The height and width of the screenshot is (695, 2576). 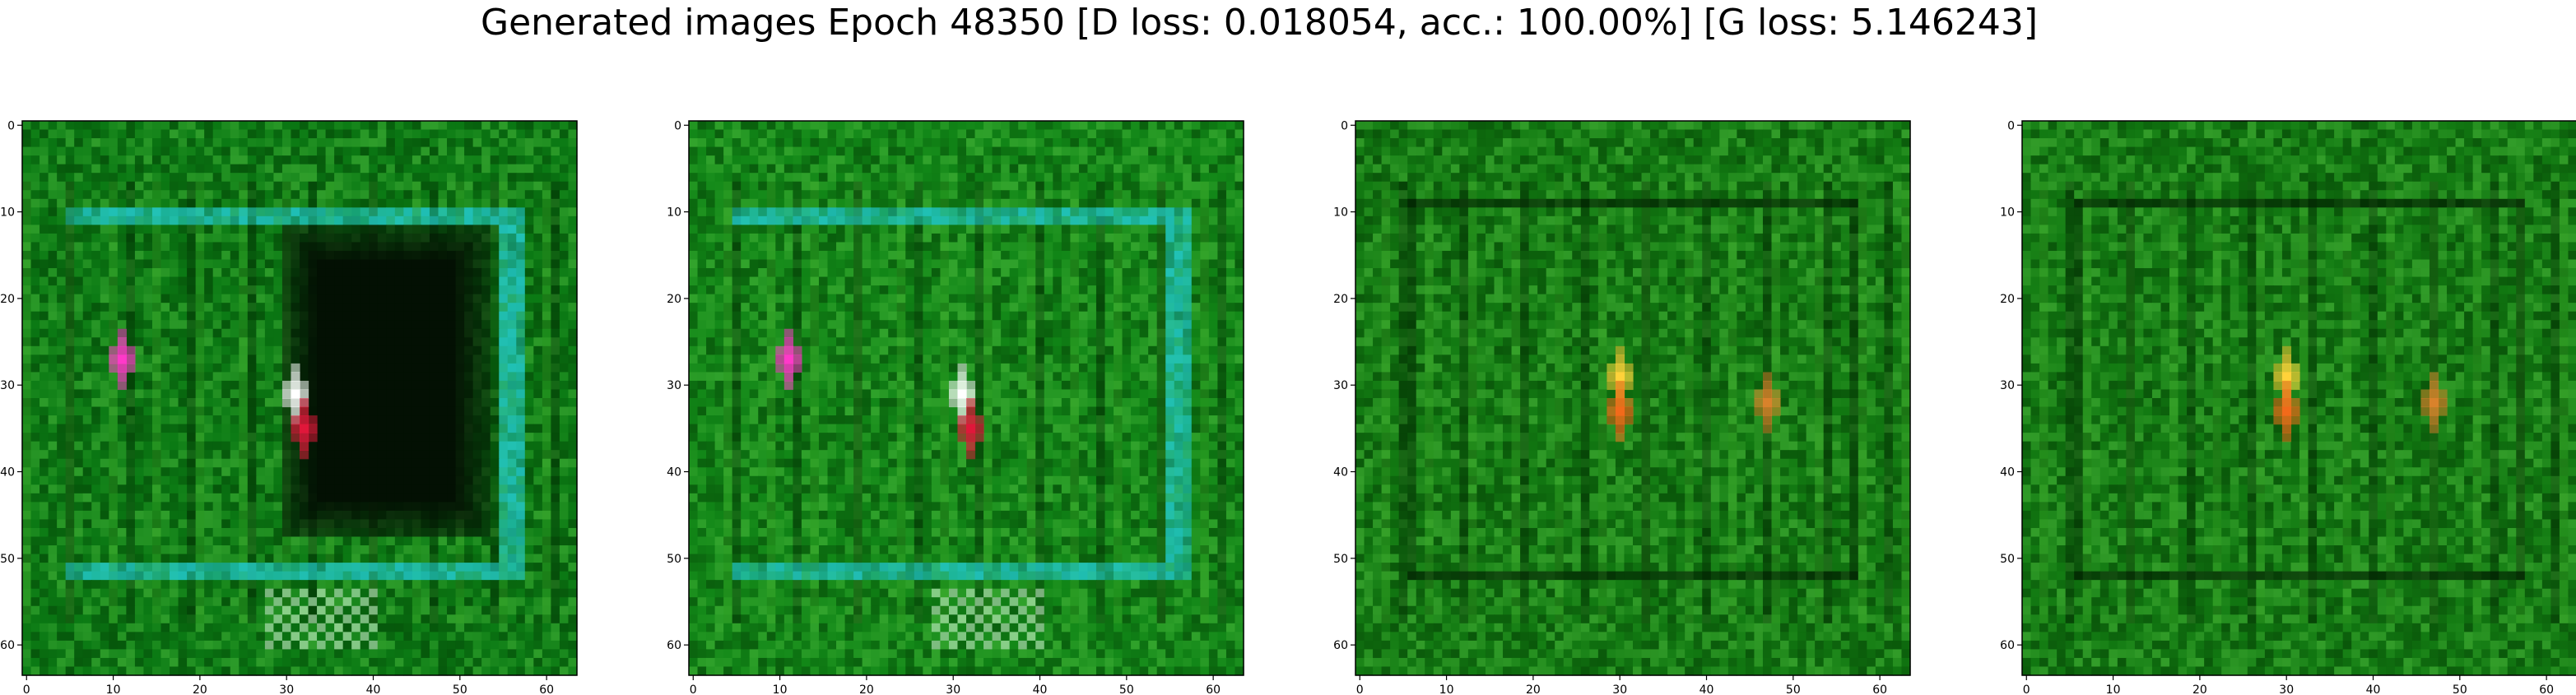 I want to click on highlight-pixel, so click(x=286, y=394).